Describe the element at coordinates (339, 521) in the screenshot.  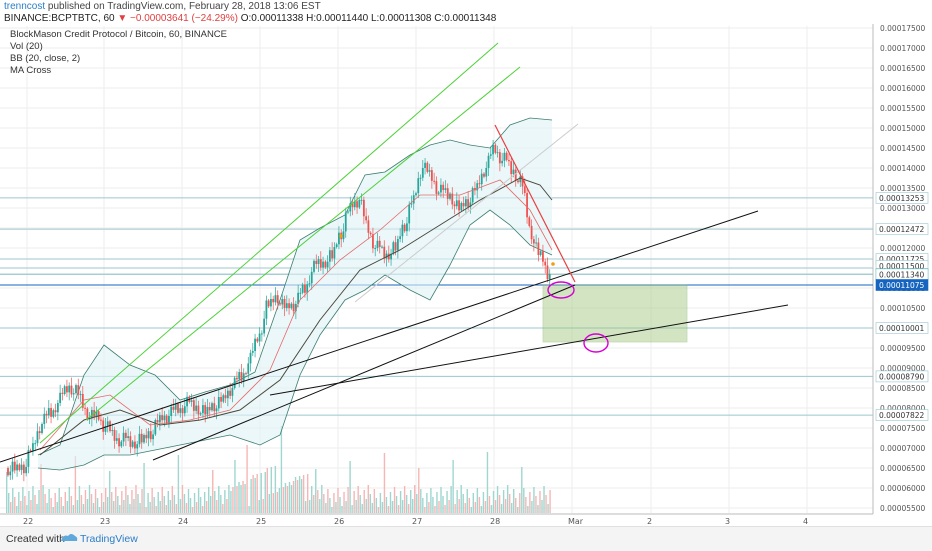
I see `x-tick-label: 26` at that location.